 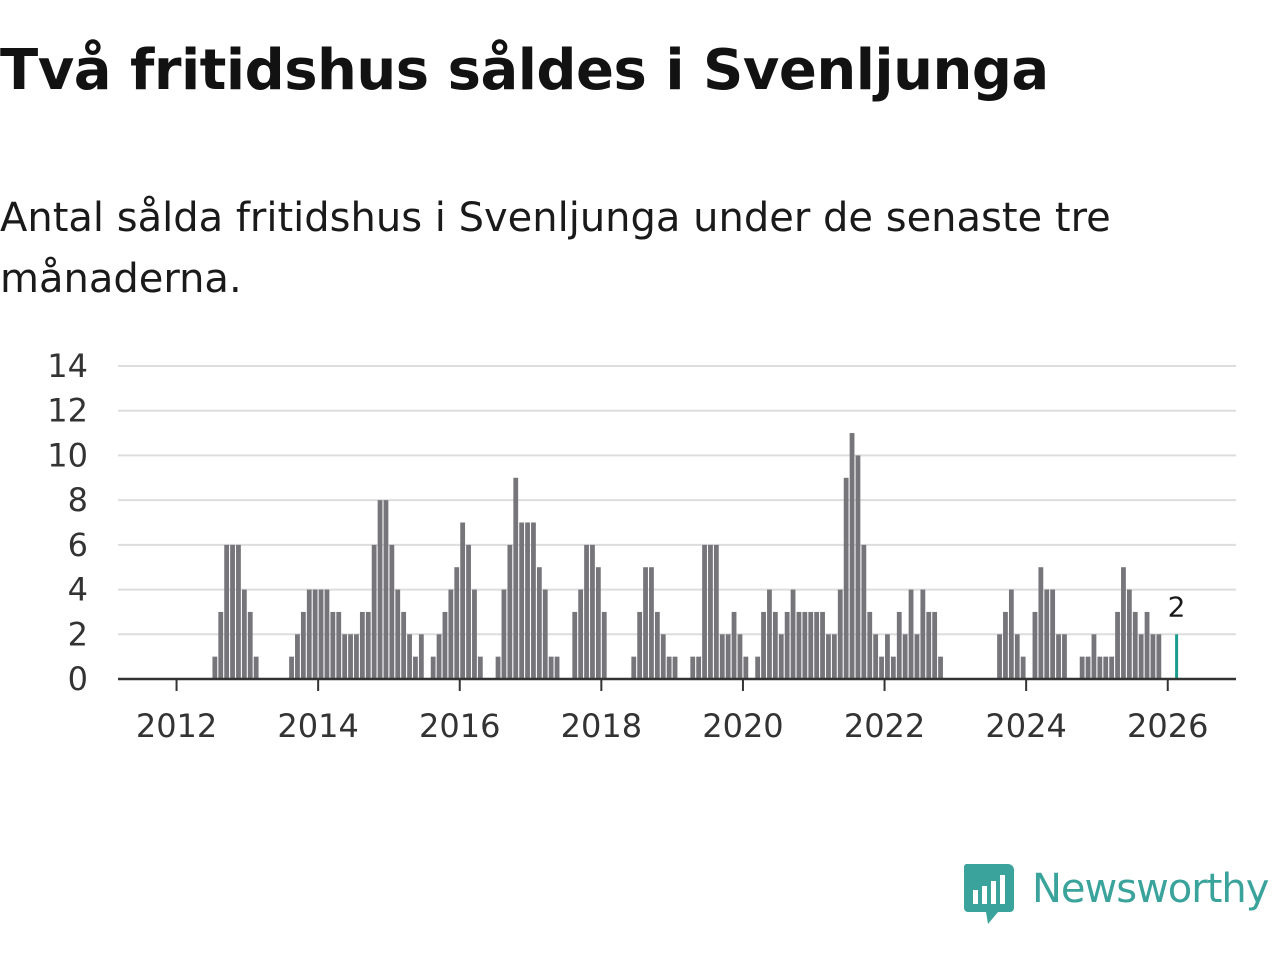 What do you see at coordinates (884, 726) in the screenshot?
I see `x-tick-label: 2022` at bounding box center [884, 726].